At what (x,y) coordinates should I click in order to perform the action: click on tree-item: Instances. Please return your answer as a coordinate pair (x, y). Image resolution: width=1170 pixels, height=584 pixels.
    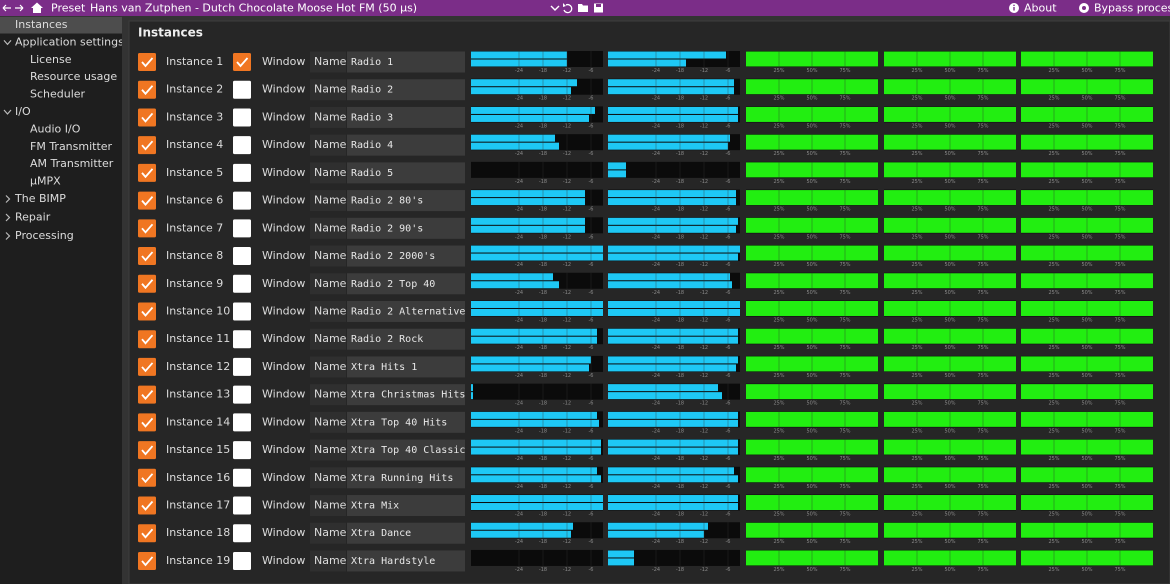
    Looking at the image, I should click on (41, 24).